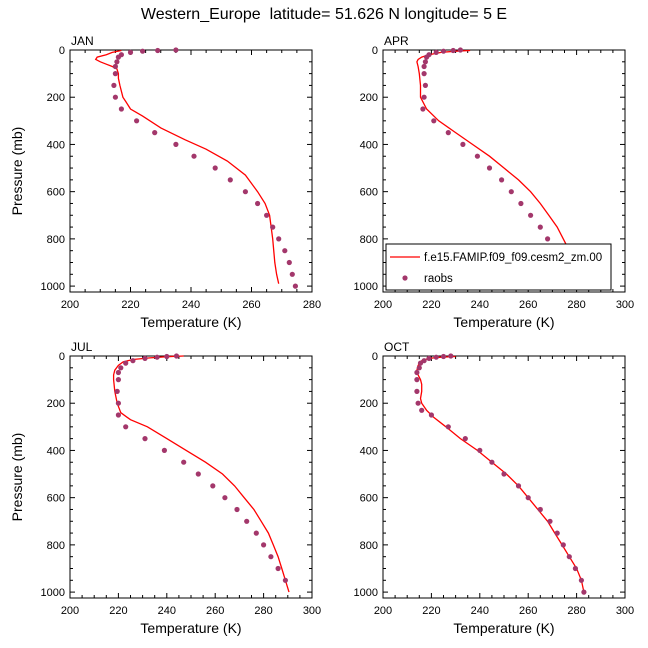 This screenshot has width=648, height=648. Describe the element at coordinates (70, 611) in the screenshot. I see `x-tick-label: 200` at that location.